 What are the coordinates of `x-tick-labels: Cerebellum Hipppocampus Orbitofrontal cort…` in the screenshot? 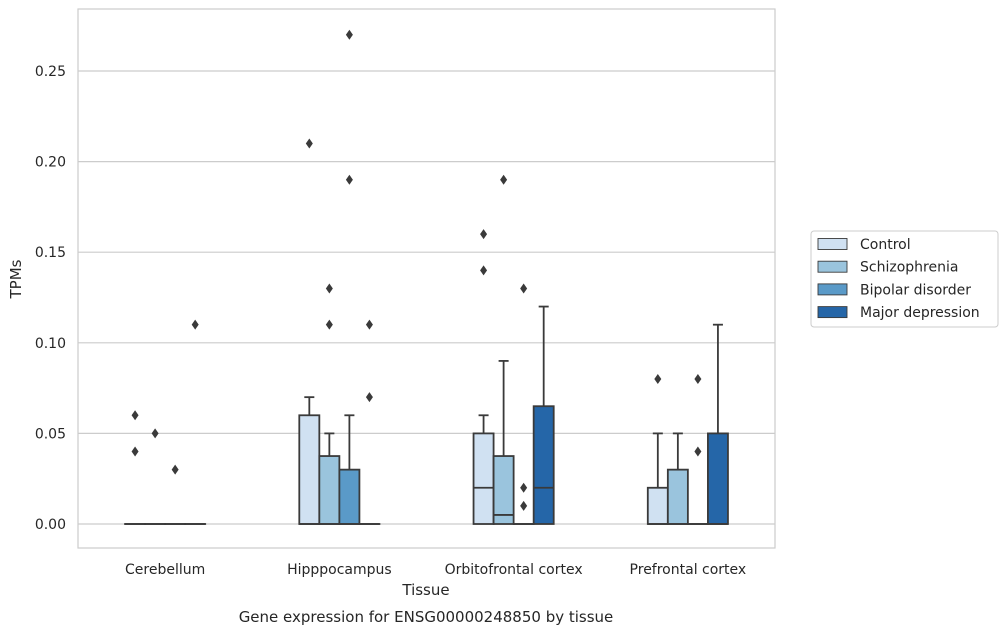 It's located at (435, 570).